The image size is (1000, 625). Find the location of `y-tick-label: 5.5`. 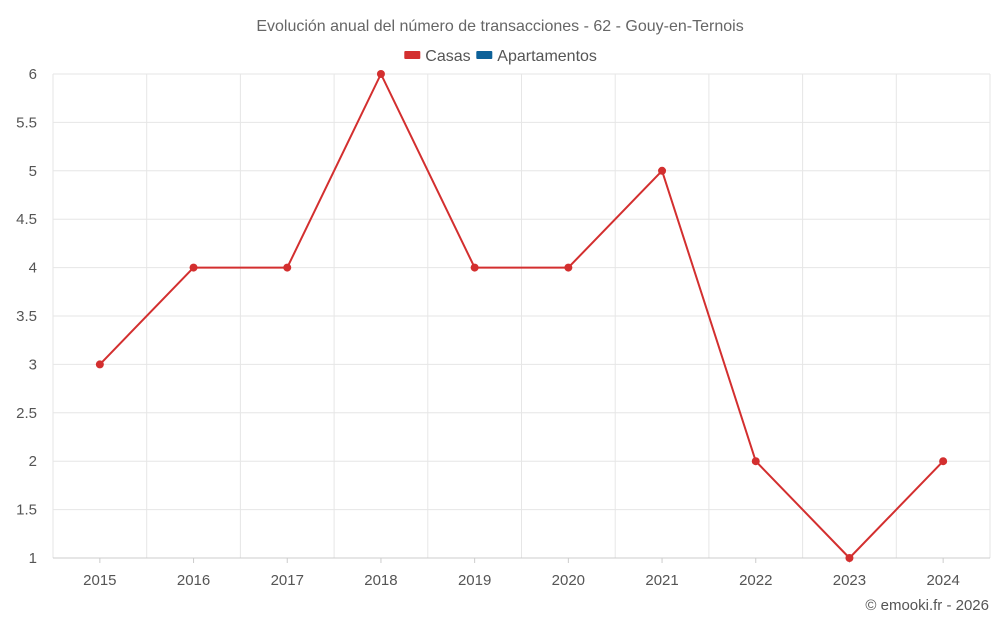

y-tick-label: 5.5 is located at coordinates (26, 122).